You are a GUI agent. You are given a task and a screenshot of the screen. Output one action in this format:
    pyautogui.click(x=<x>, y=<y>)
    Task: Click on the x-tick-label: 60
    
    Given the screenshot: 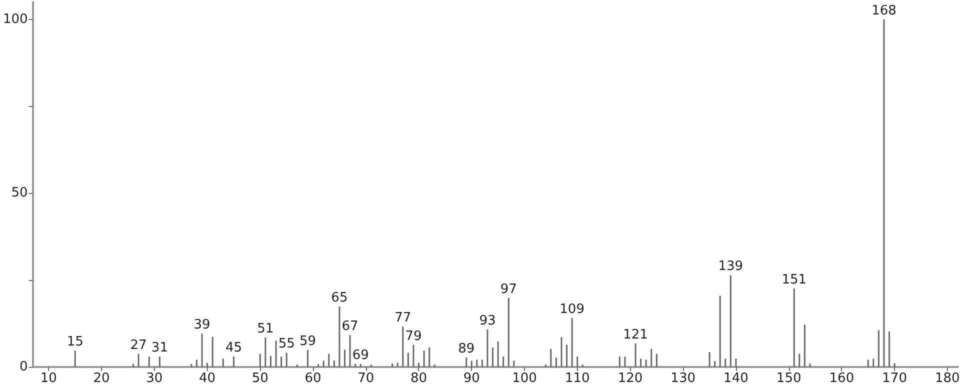 What is the action you would take?
    pyautogui.click(x=313, y=378)
    